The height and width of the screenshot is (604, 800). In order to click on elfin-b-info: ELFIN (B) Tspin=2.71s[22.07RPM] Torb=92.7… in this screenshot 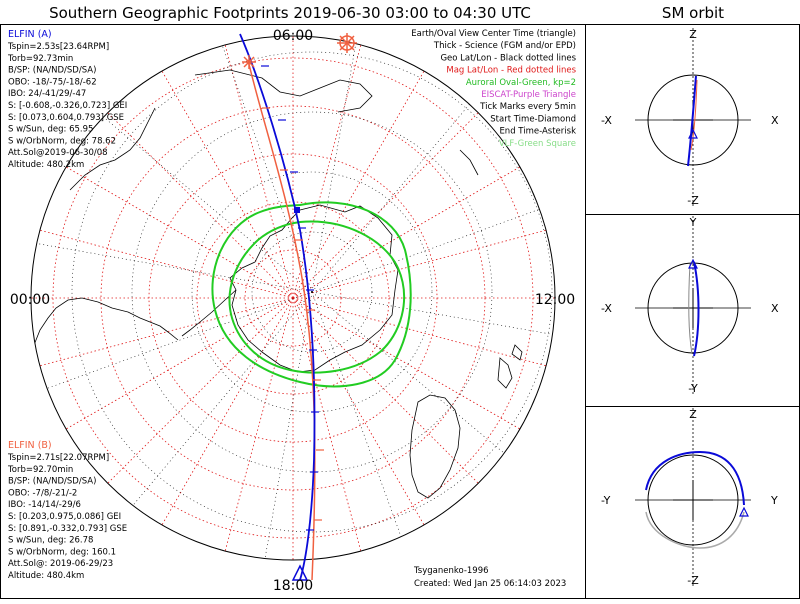, I will do `click(67, 510)`.